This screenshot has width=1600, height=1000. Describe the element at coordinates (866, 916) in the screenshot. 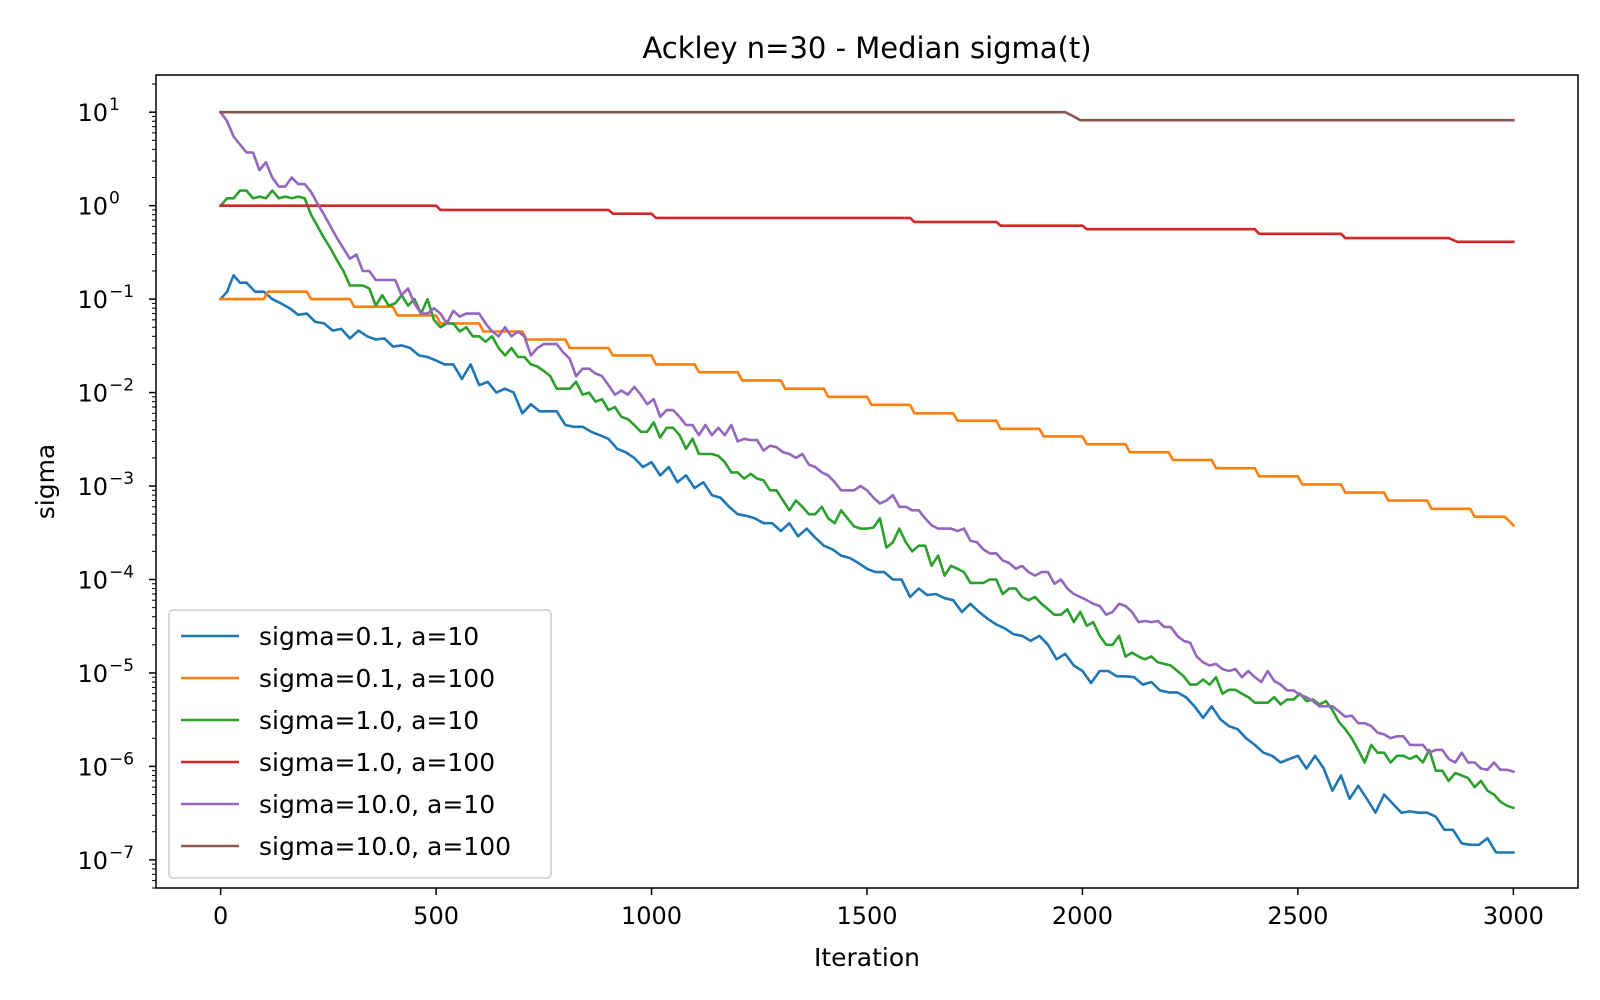

I see `x-tick-label: 1500` at that location.